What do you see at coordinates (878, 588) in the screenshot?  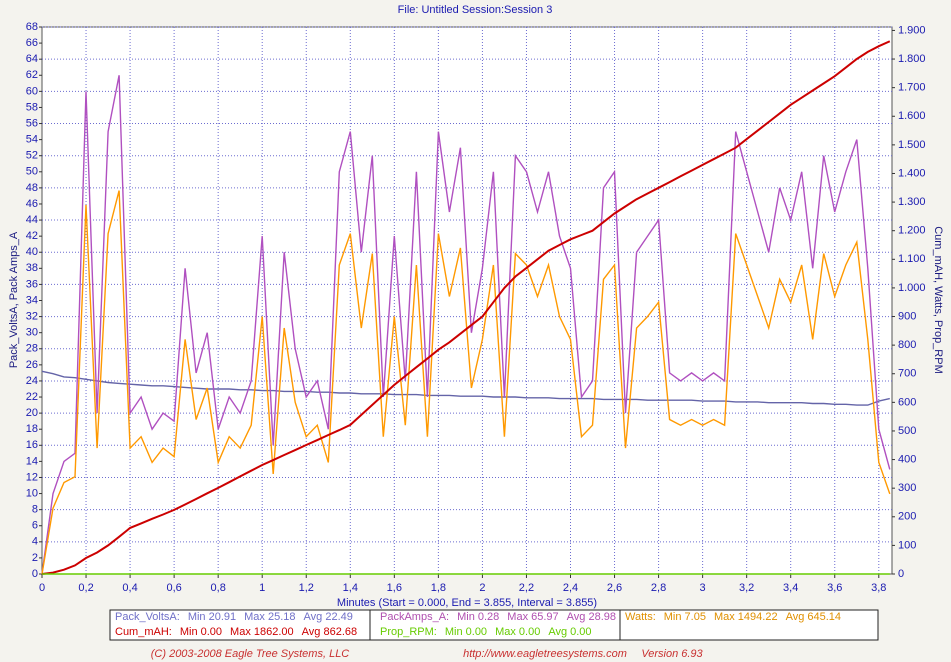 I see `x-tick-label: 3,8` at bounding box center [878, 588].